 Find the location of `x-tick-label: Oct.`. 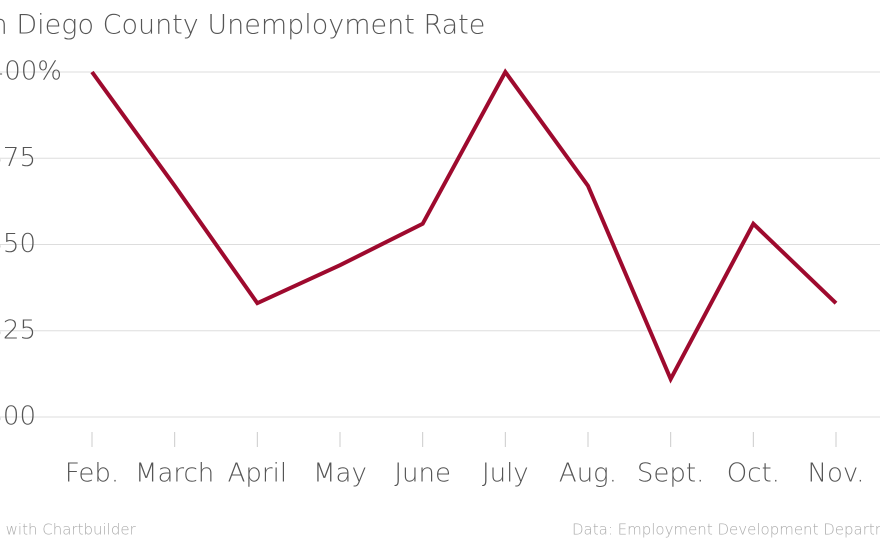

x-tick-label: Oct. is located at coordinates (753, 474).